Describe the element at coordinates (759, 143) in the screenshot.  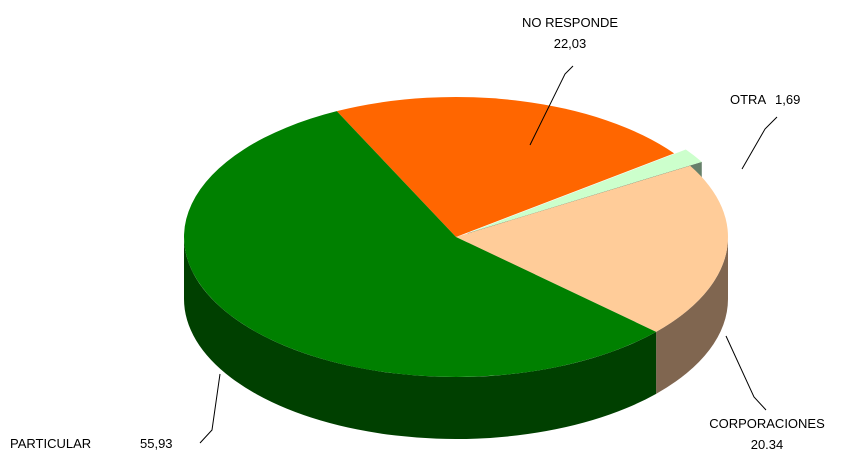
I see `leader-otra` at that location.